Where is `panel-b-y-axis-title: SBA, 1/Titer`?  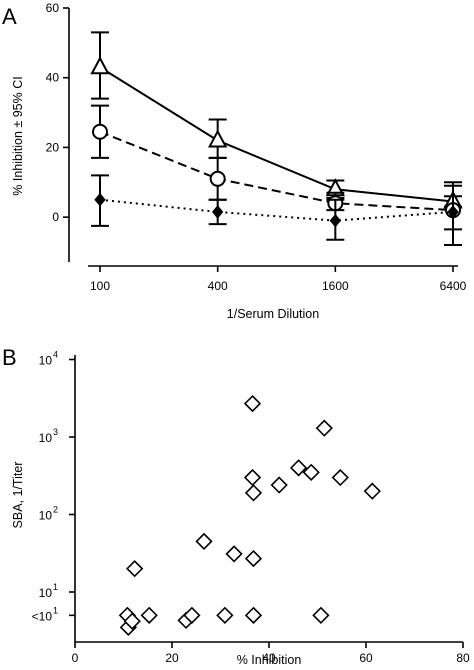
panel-b-y-axis-title: SBA, 1/Titer is located at coordinates (18, 495).